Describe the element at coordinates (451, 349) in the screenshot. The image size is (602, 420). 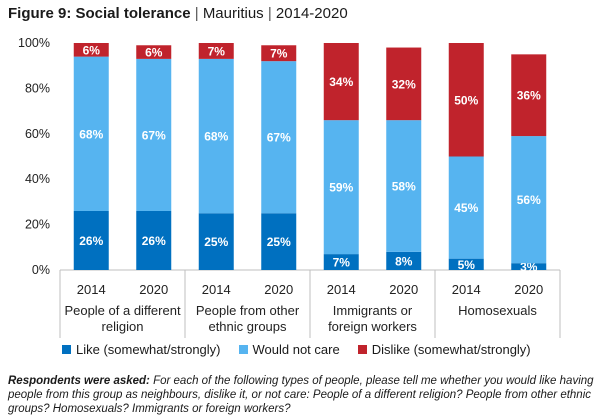
I see `legend-label-dislike: Dislike (somewhat/strongly)` at that location.